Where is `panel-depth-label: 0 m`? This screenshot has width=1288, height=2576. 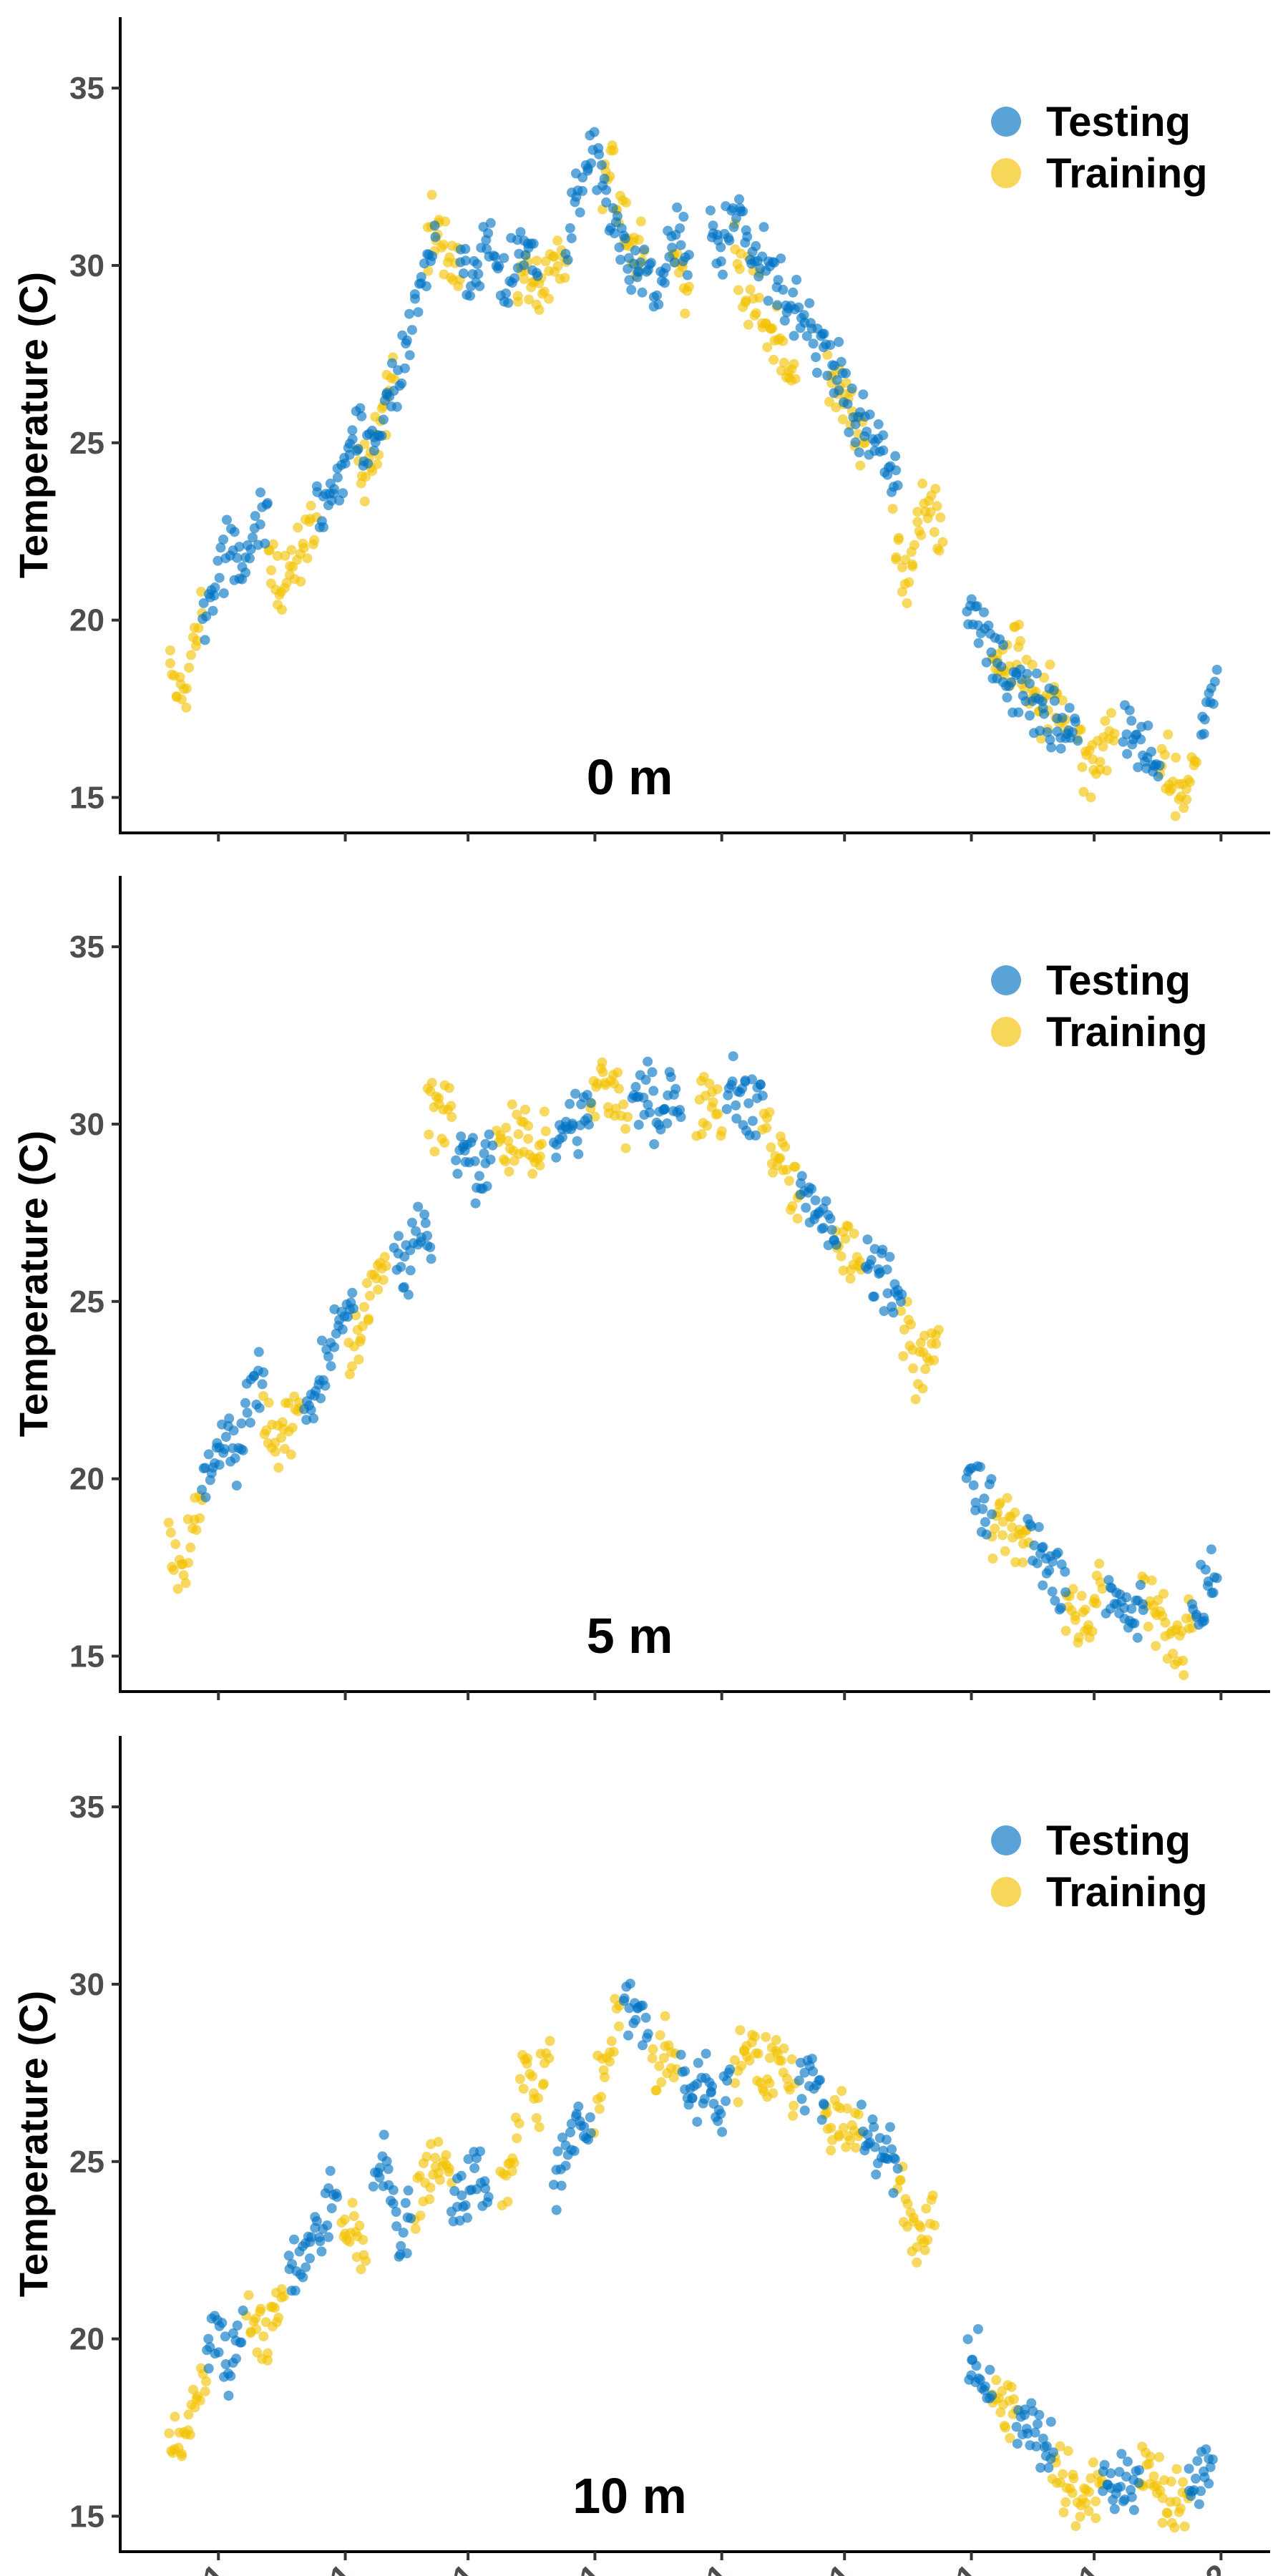 panel-depth-label: 0 m is located at coordinates (630, 777).